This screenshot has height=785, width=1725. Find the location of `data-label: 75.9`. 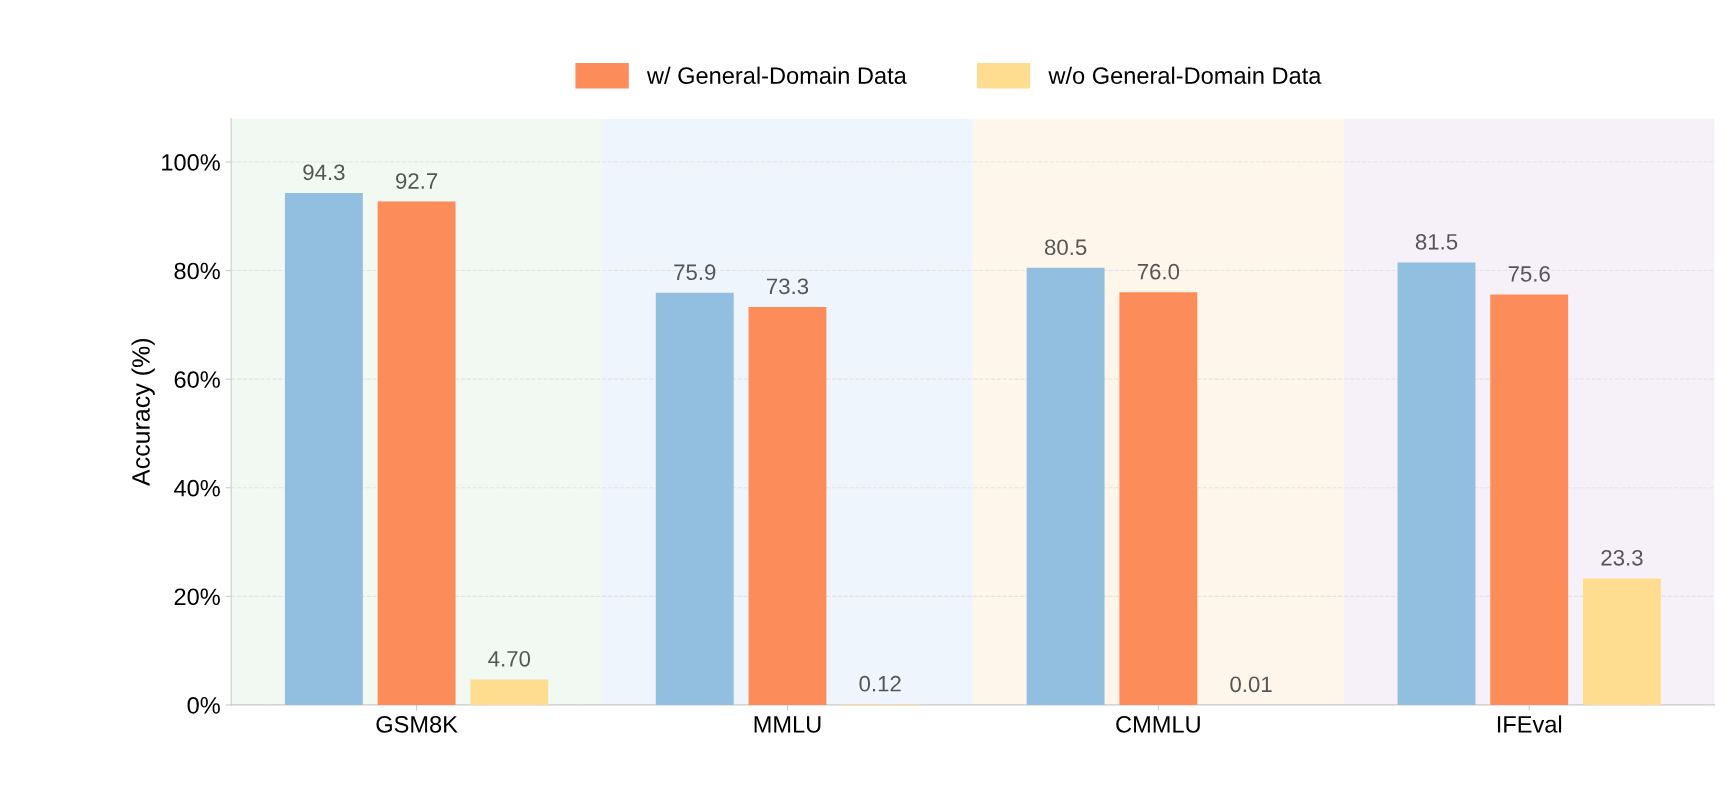

data-label: 75.9 is located at coordinates (695, 272).